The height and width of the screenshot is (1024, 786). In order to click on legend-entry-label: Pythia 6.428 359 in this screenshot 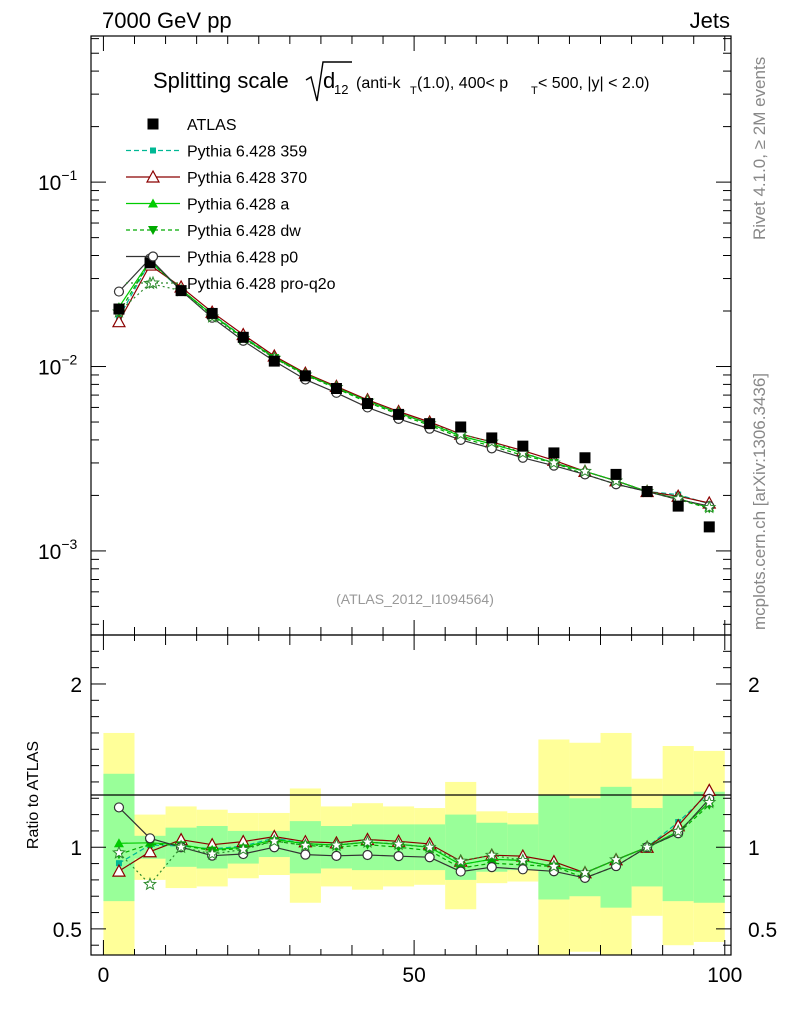, I will do `click(247, 152)`.